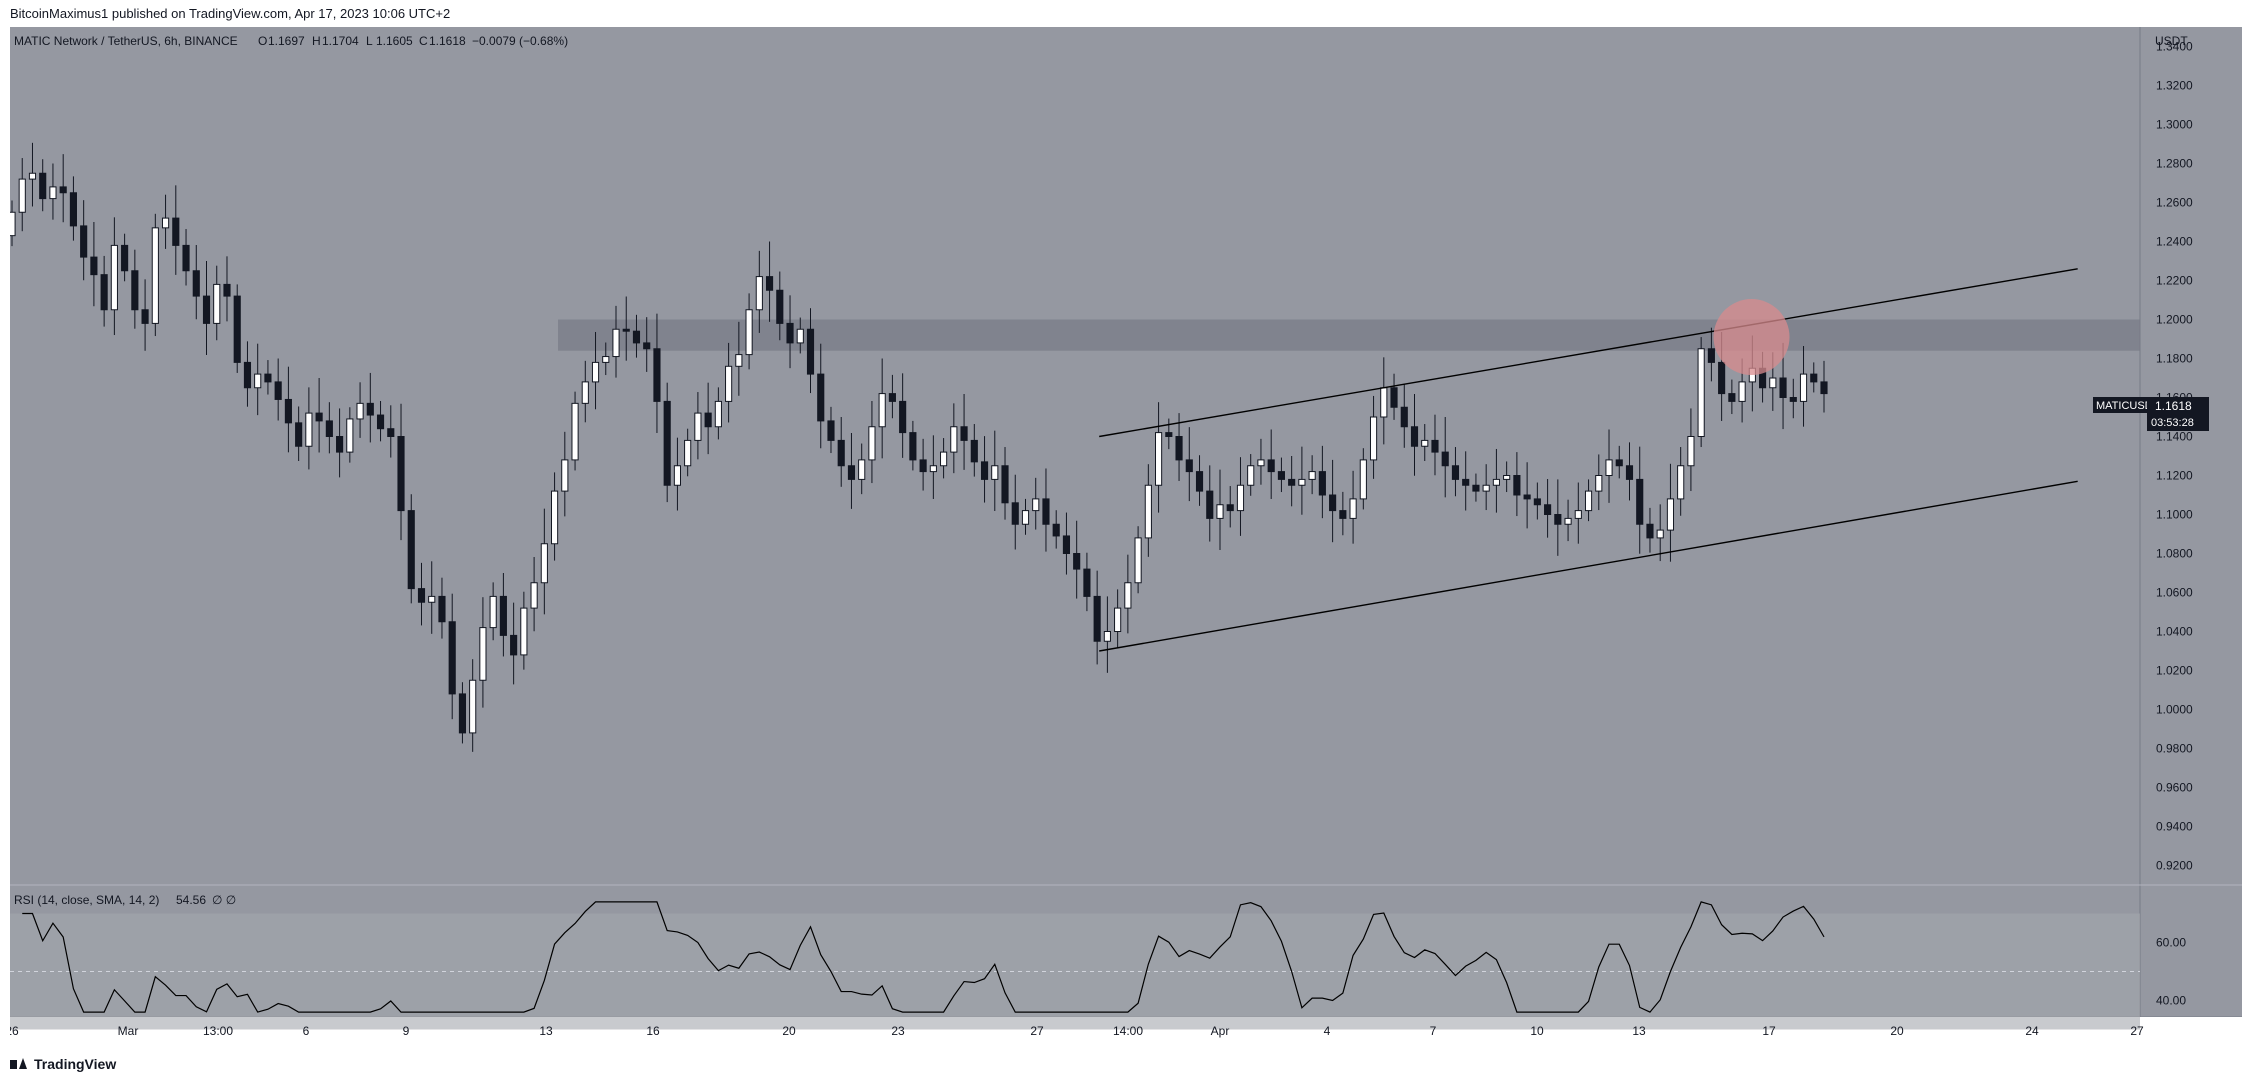  Describe the element at coordinates (2174, 203) in the screenshot. I see `price-axis-tick: 1.2600` at that location.